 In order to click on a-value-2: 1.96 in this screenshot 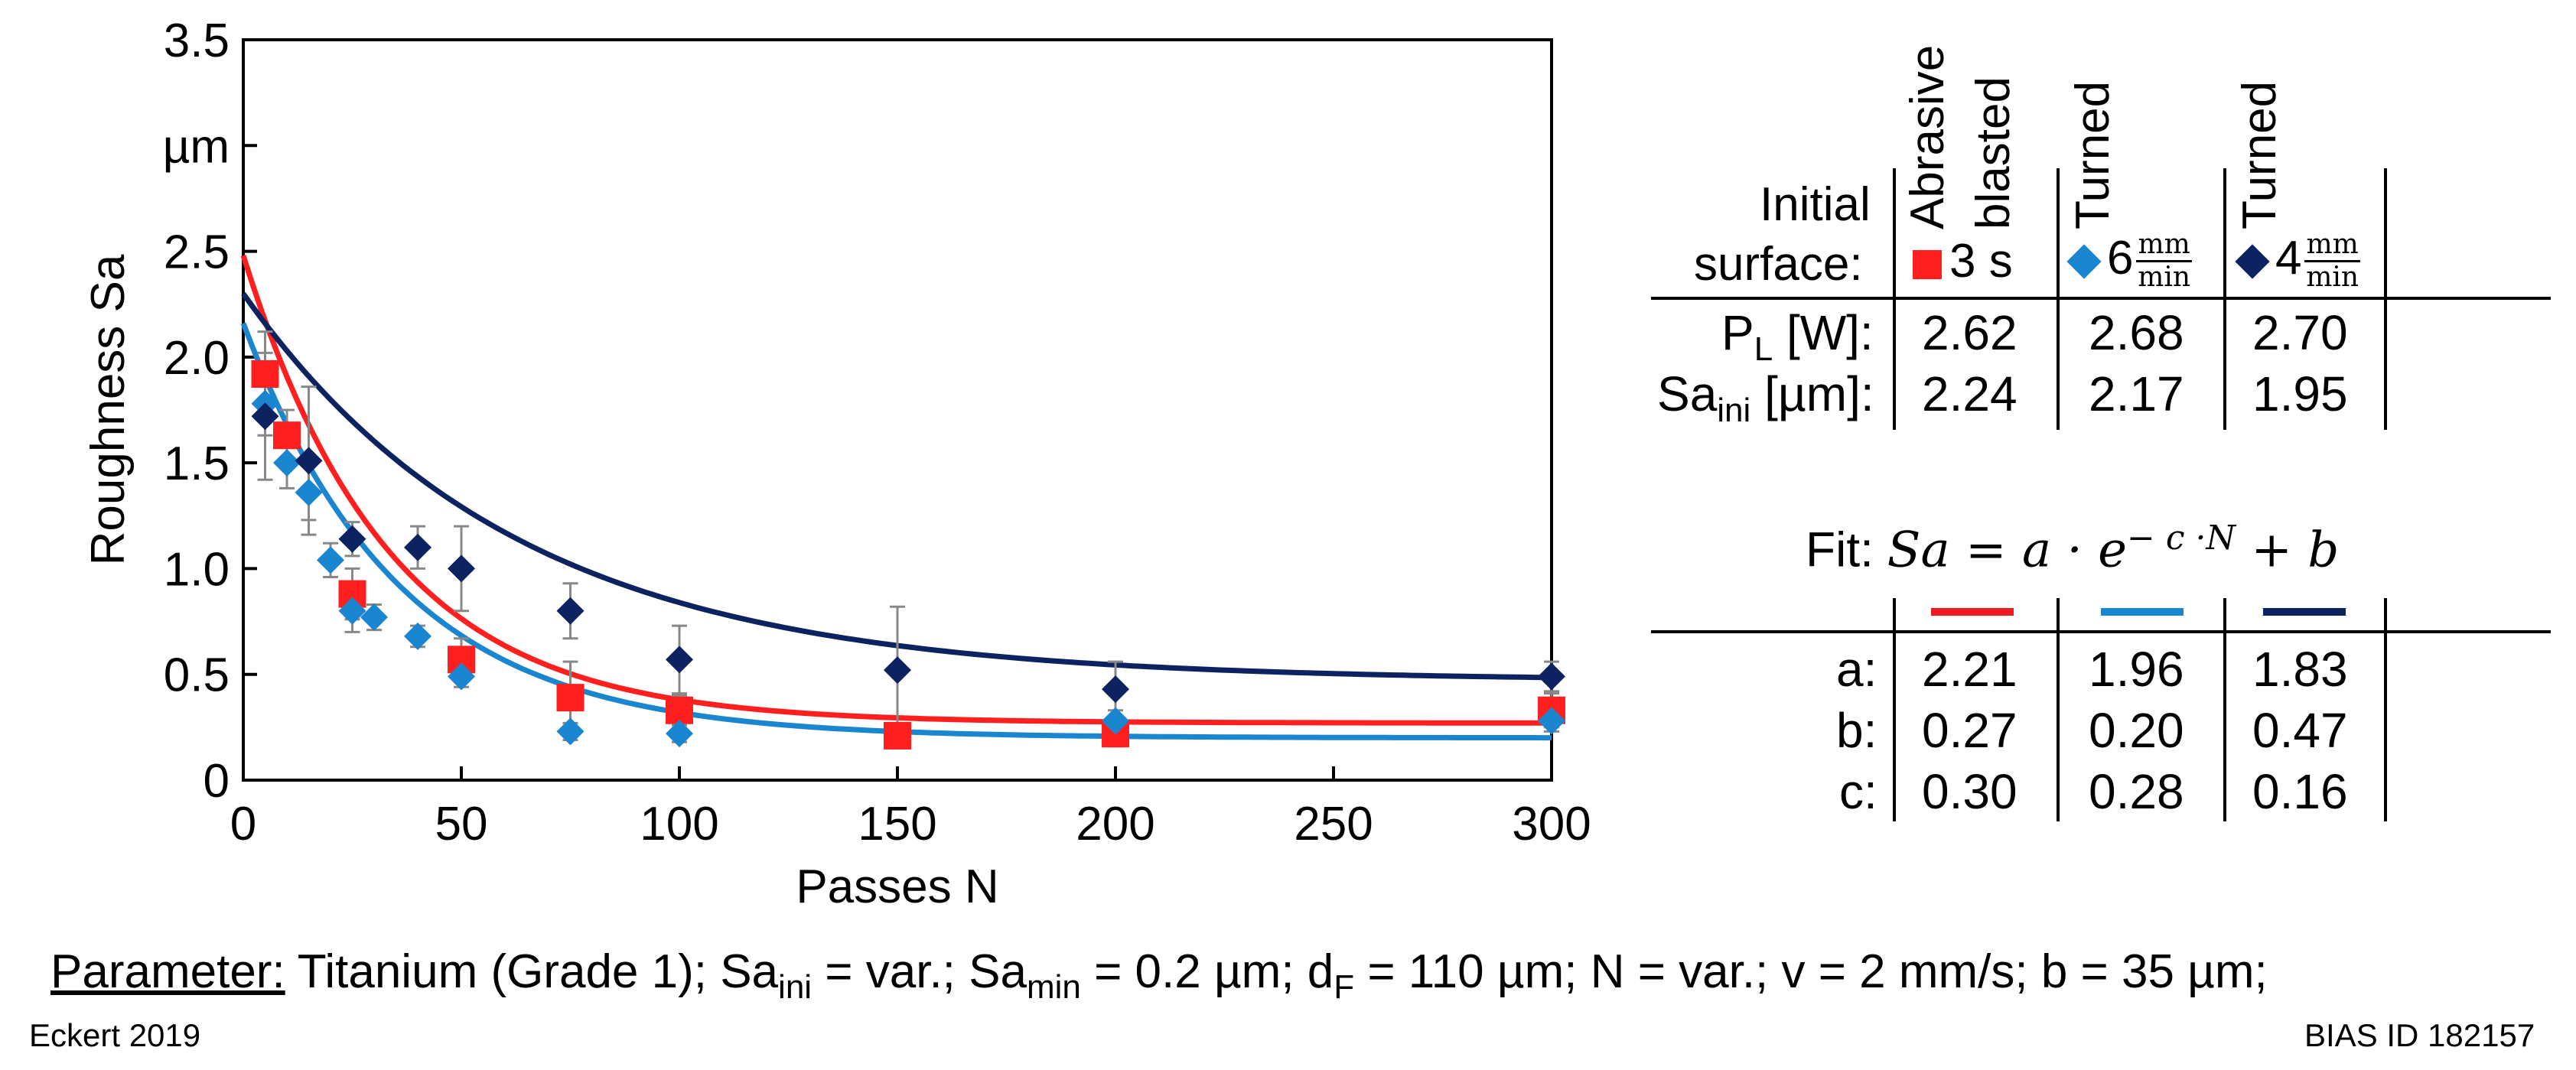, I will do `click(2137, 669)`.